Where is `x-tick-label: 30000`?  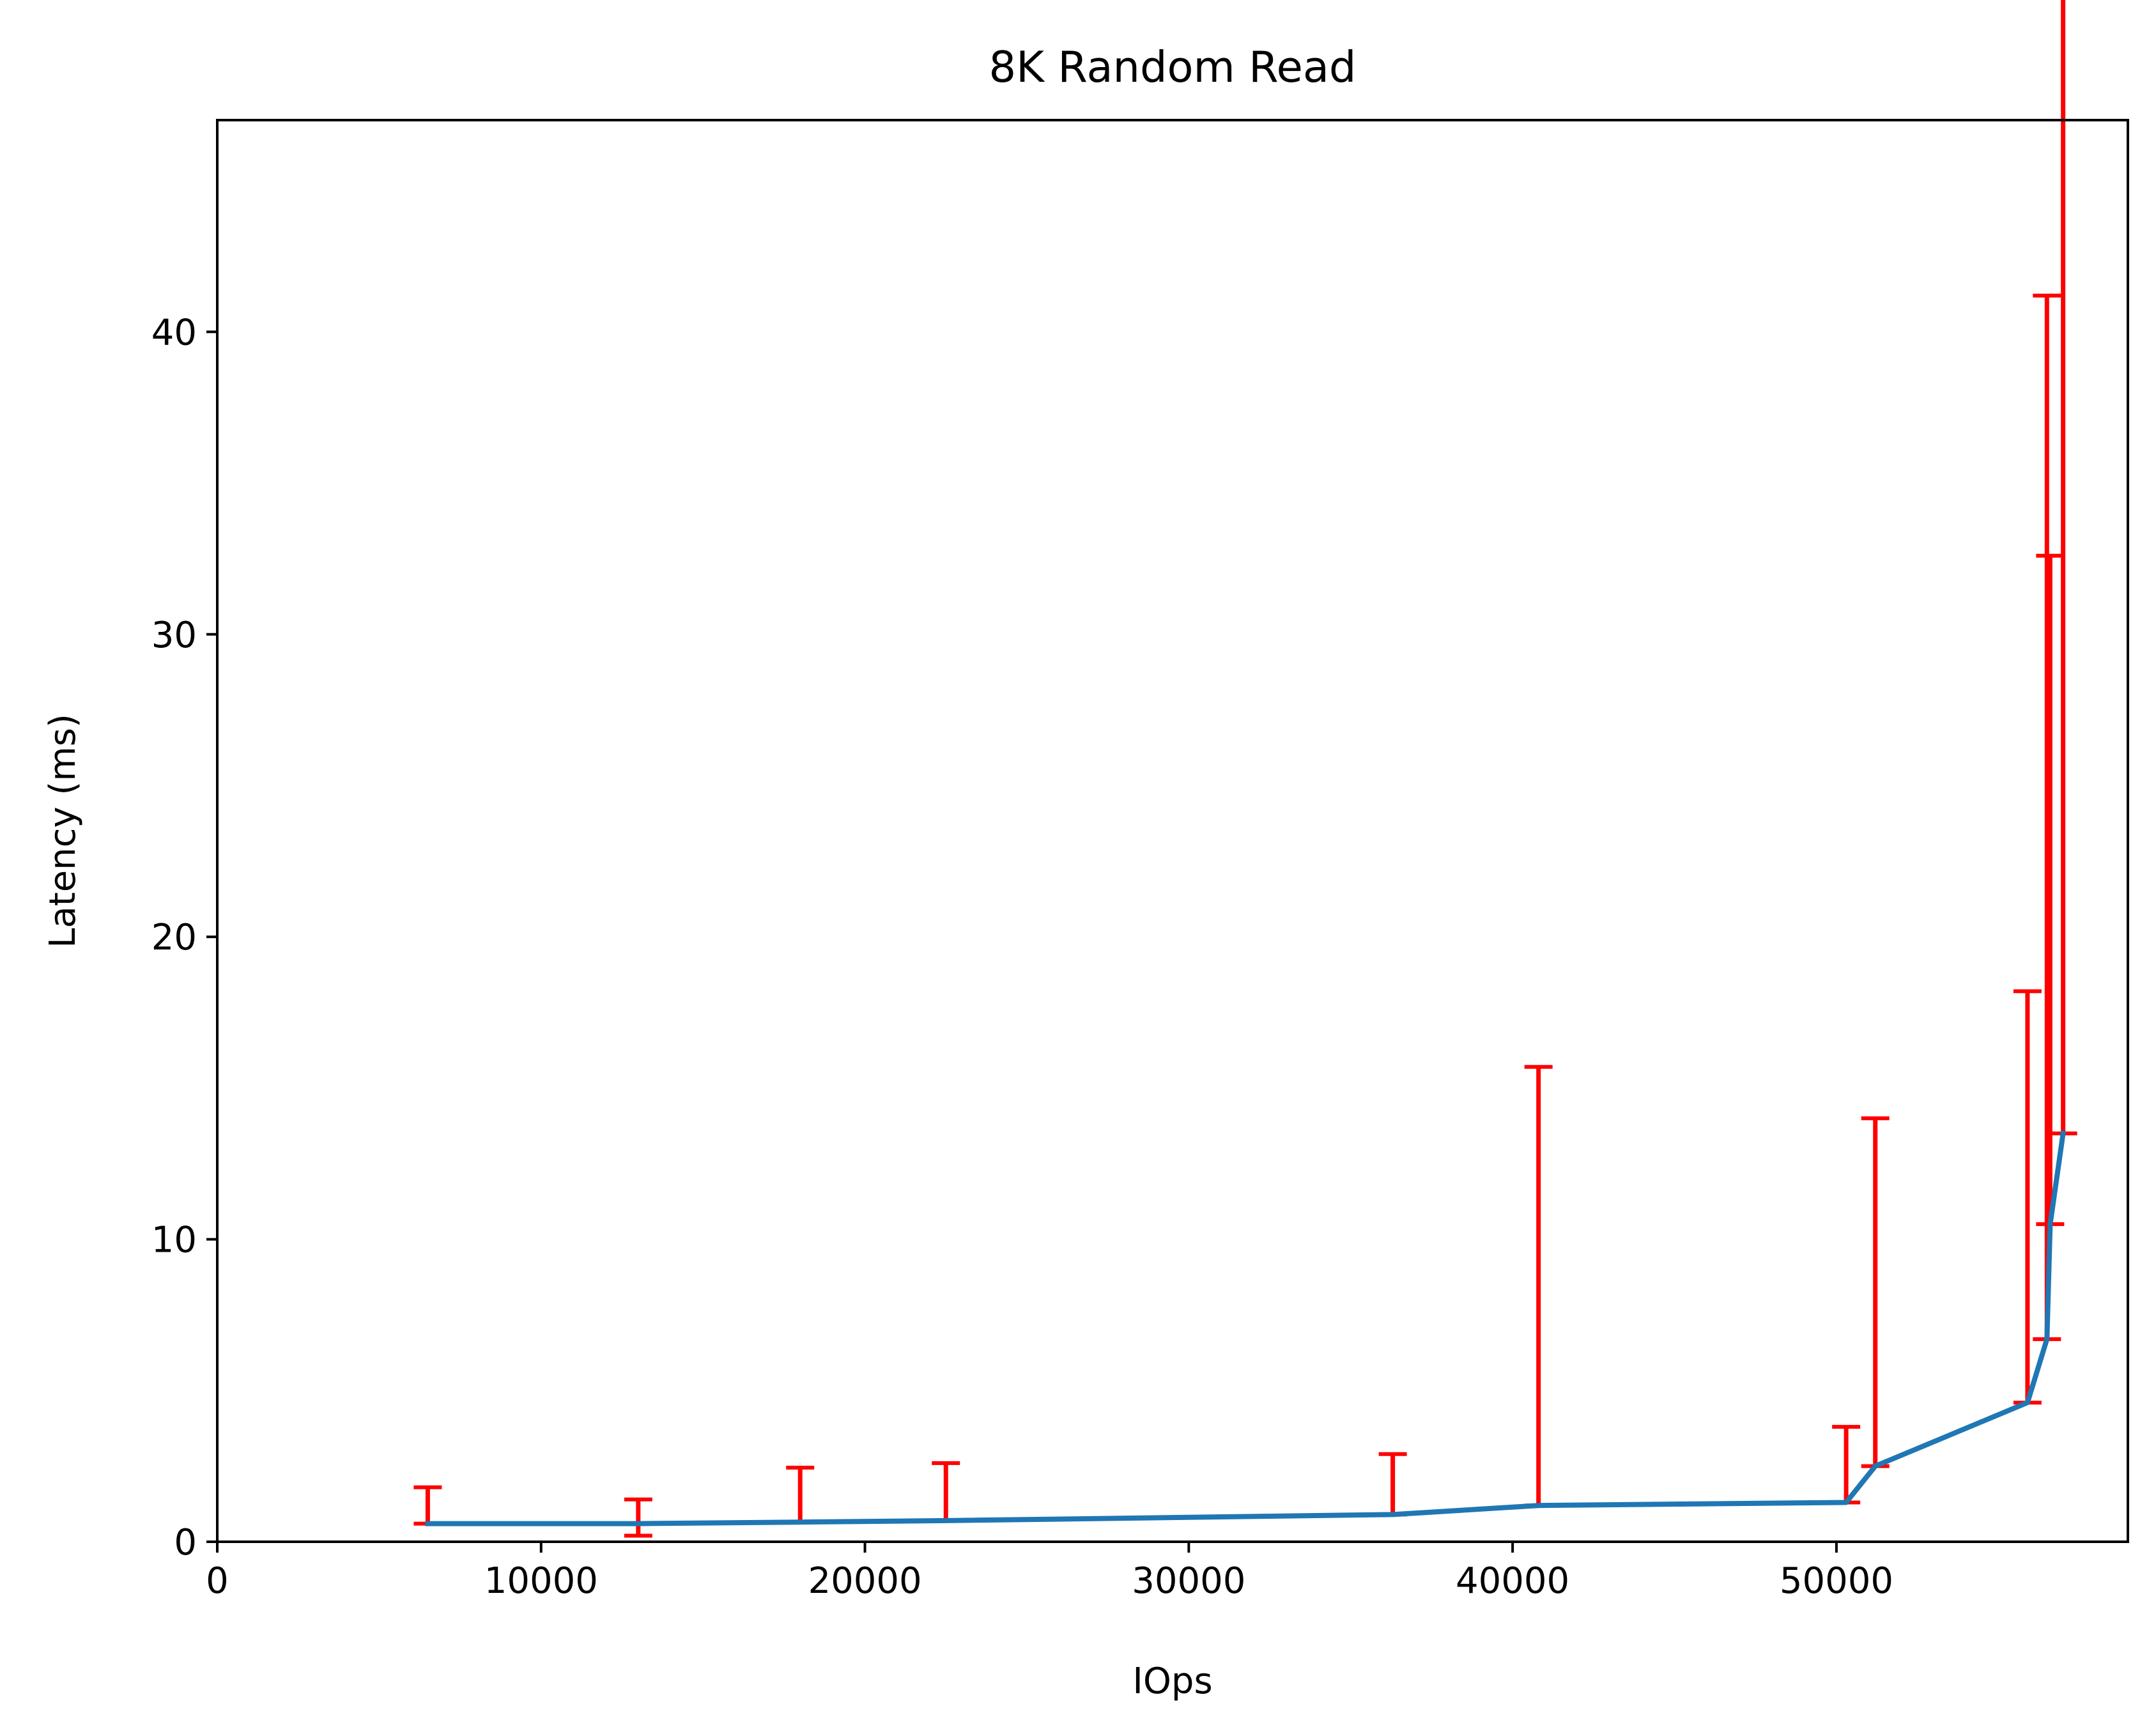
x-tick-label: 30000 is located at coordinates (1188, 1581).